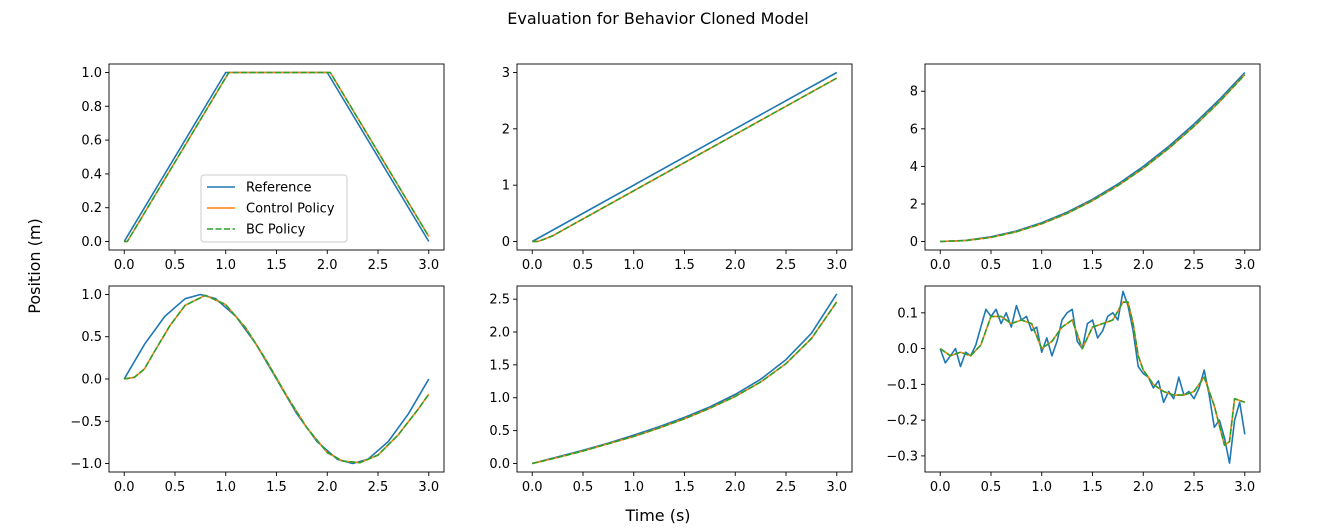 Image resolution: width=1317 pixels, height=530 pixels. What do you see at coordinates (499, 365) in the screenshot?
I see `y-tick-label: 1.5` at bounding box center [499, 365].